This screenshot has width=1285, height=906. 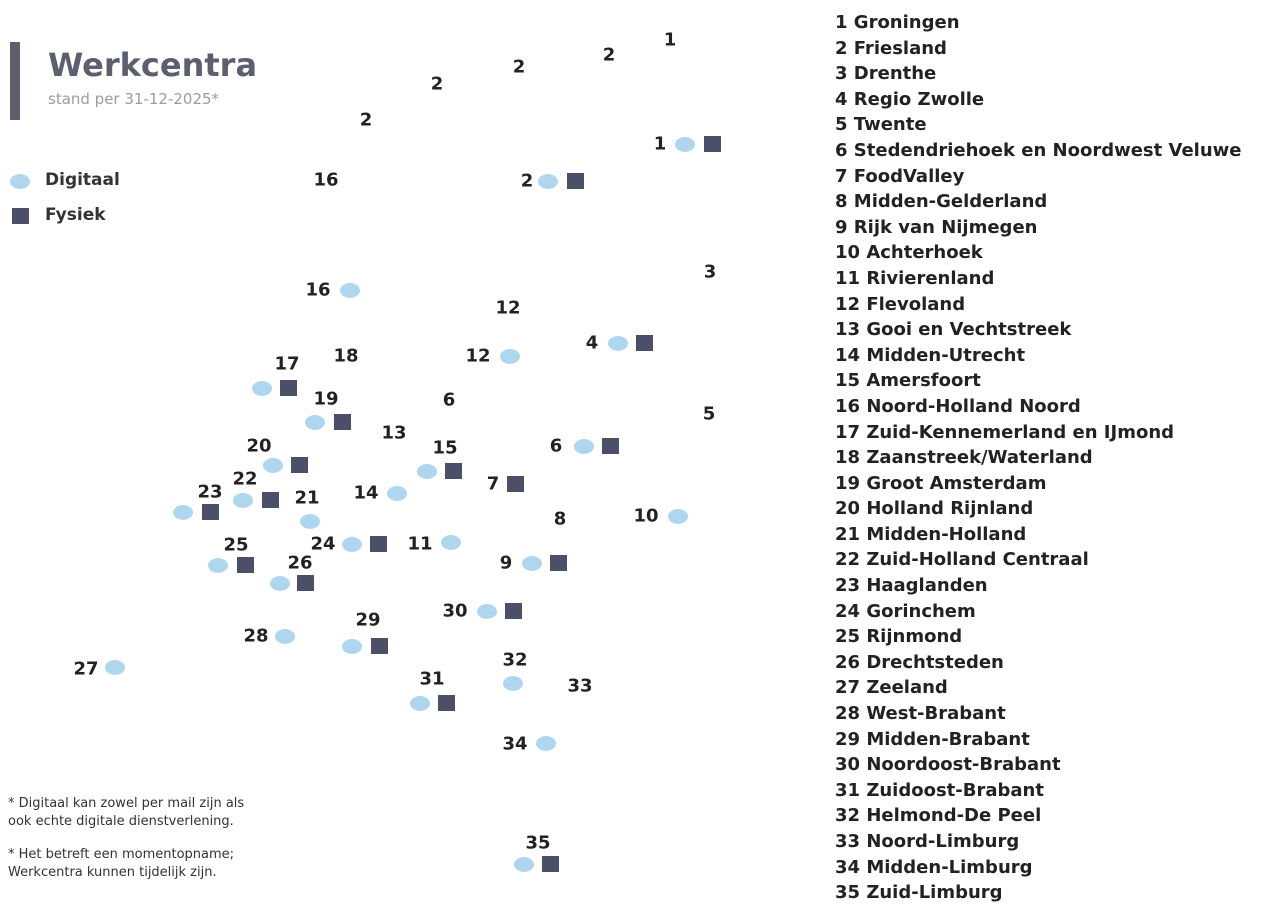 I want to click on region-item: 25 Rijnmond, so click(x=899, y=637).